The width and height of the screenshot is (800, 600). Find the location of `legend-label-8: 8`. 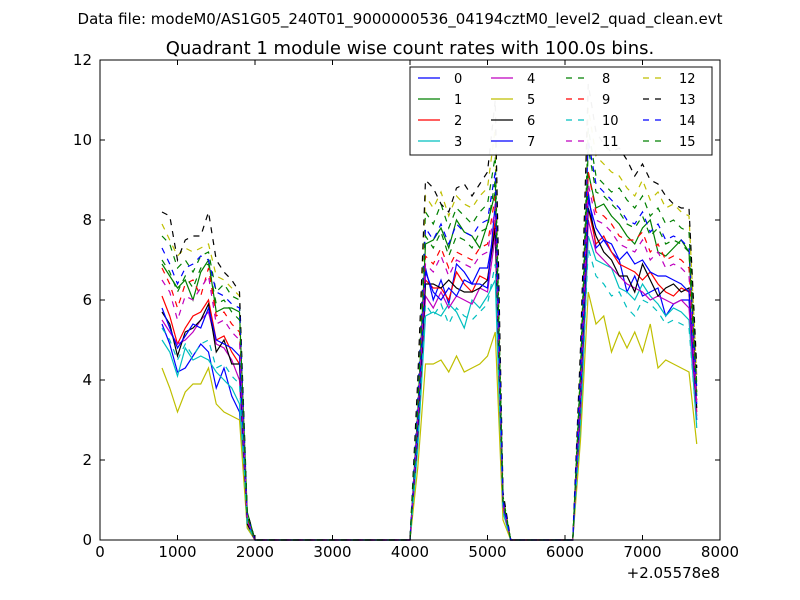

legend-label-8: 8 is located at coordinates (606, 79).